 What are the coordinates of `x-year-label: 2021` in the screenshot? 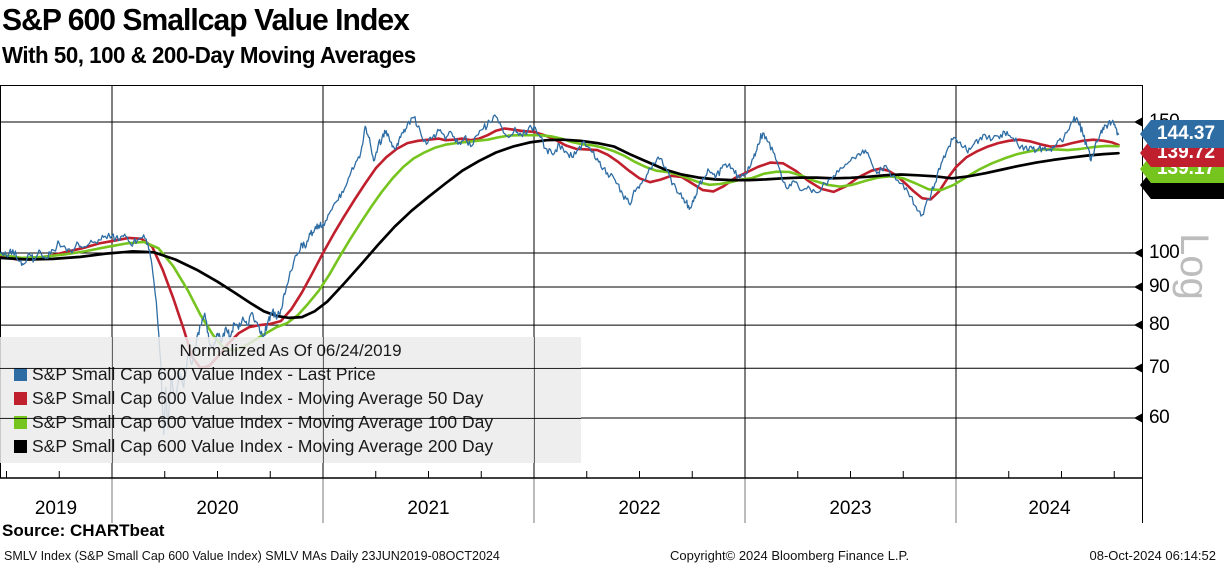 It's located at (428, 508).